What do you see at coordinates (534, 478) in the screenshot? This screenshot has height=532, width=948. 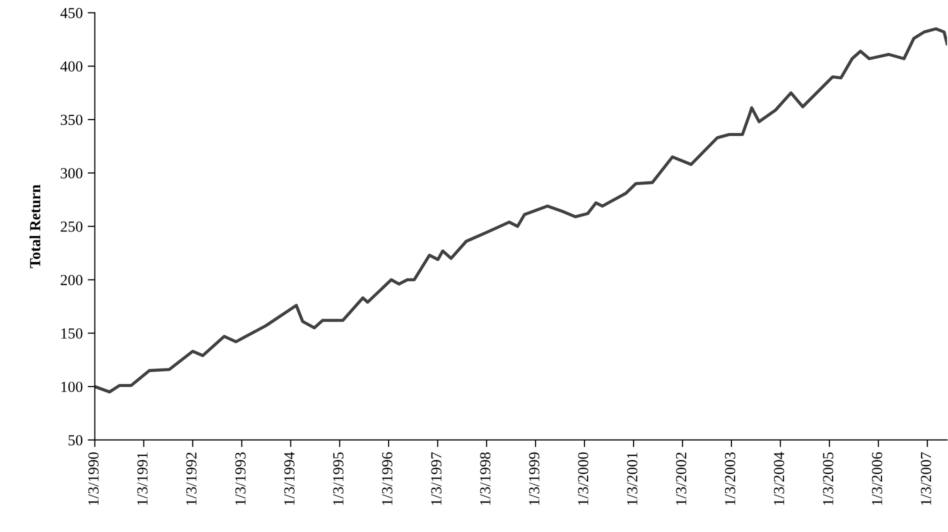 I see `x-tick-label: 1/3/1999` at bounding box center [534, 478].